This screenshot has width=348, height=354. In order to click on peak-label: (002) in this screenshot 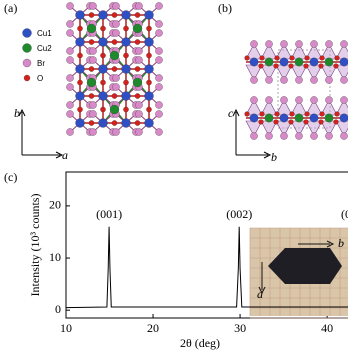, I will do `click(239, 214)`.